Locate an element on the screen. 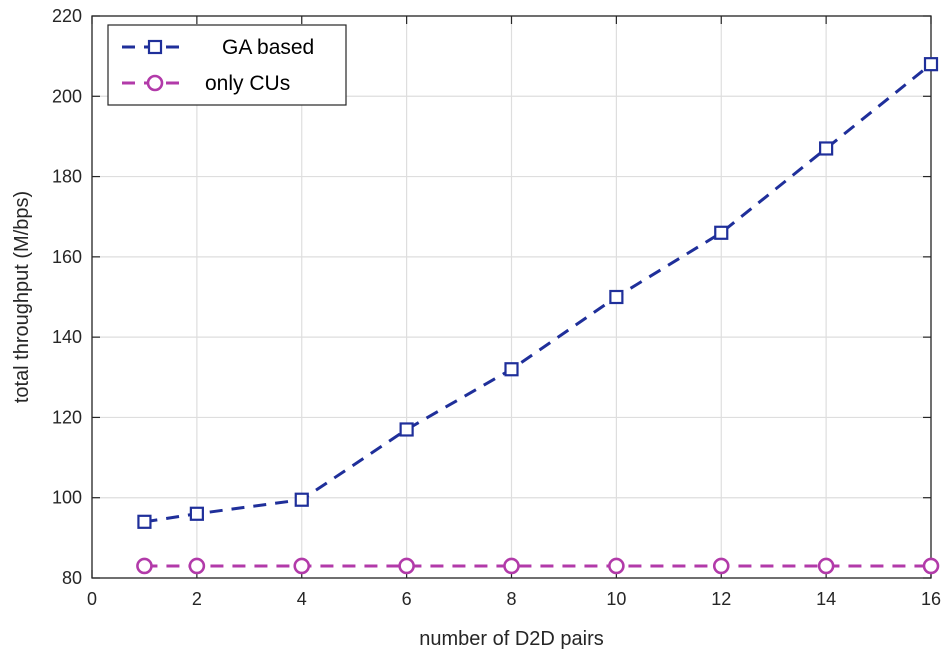 This screenshot has height=660, width=950. x-tick-label: 4 is located at coordinates (302, 599).